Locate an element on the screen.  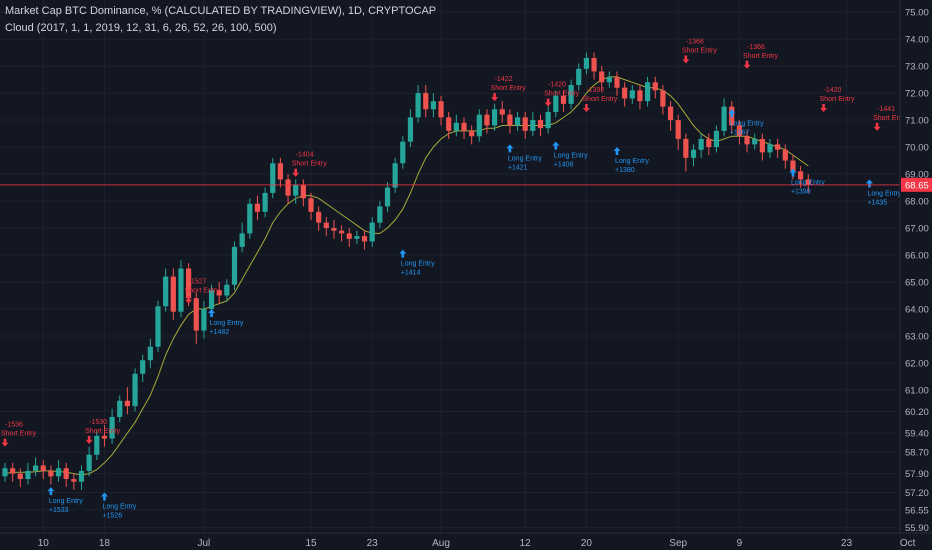
time-tick-label: Sep is located at coordinates (678, 543).